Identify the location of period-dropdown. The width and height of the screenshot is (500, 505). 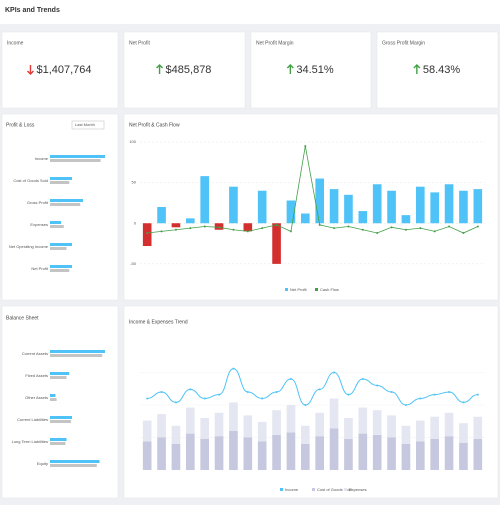
(88, 125).